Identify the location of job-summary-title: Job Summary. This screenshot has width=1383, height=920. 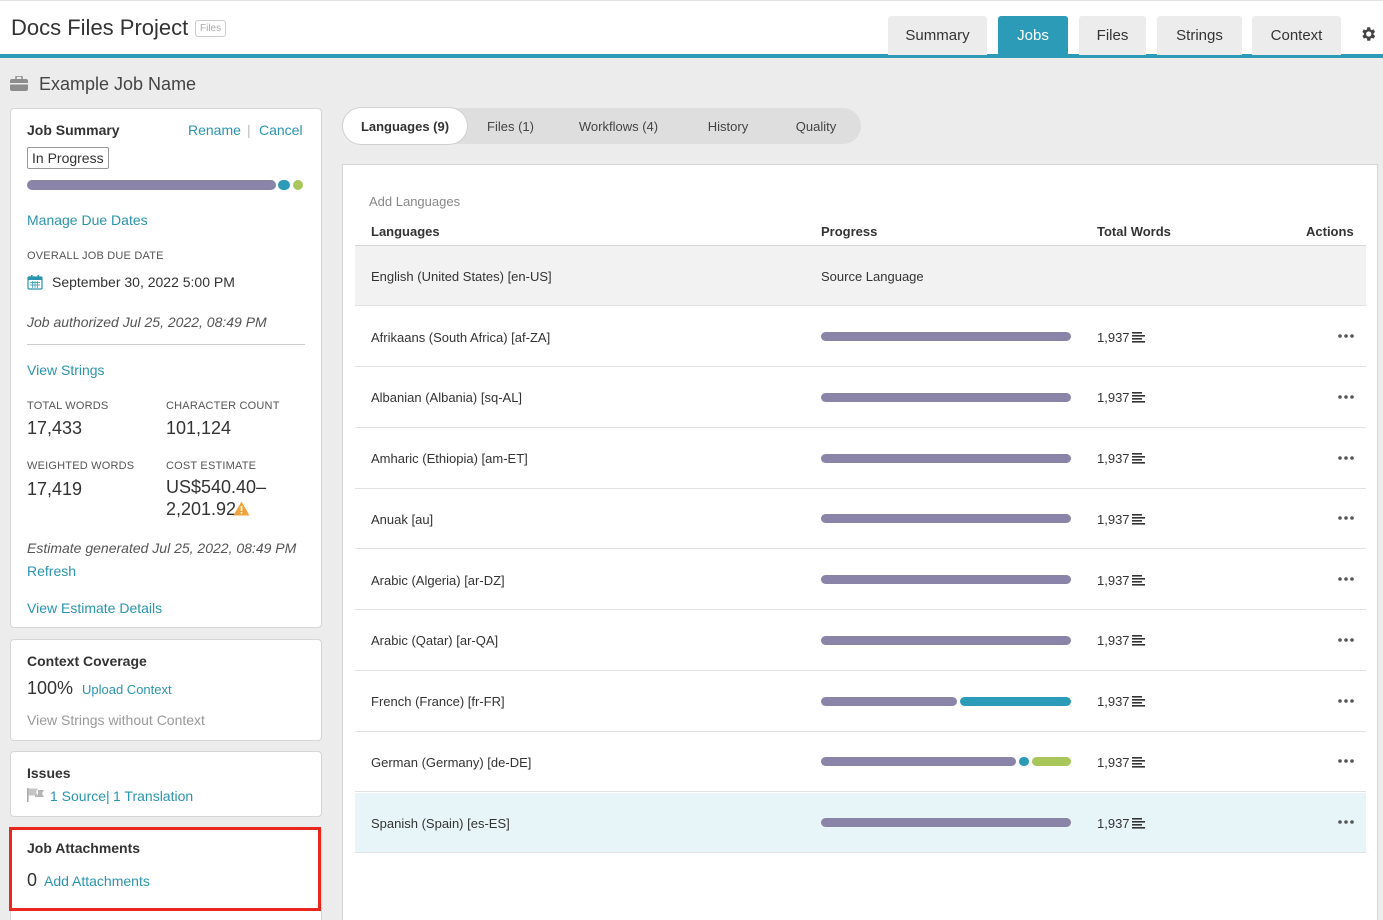
(73, 130).